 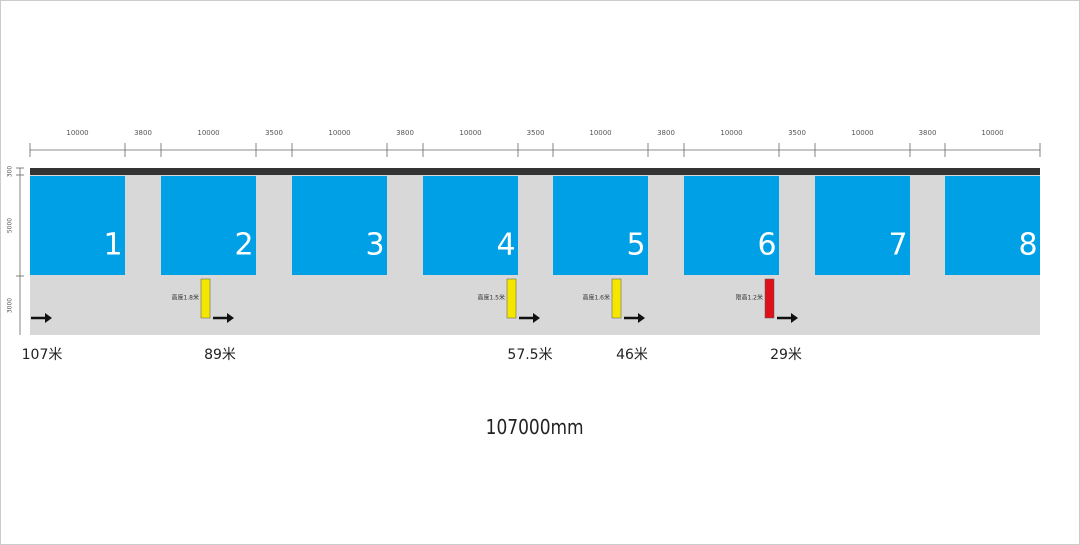 What do you see at coordinates (112, 245) in the screenshot?
I see `bay-number: 1` at bounding box center [112, 245].